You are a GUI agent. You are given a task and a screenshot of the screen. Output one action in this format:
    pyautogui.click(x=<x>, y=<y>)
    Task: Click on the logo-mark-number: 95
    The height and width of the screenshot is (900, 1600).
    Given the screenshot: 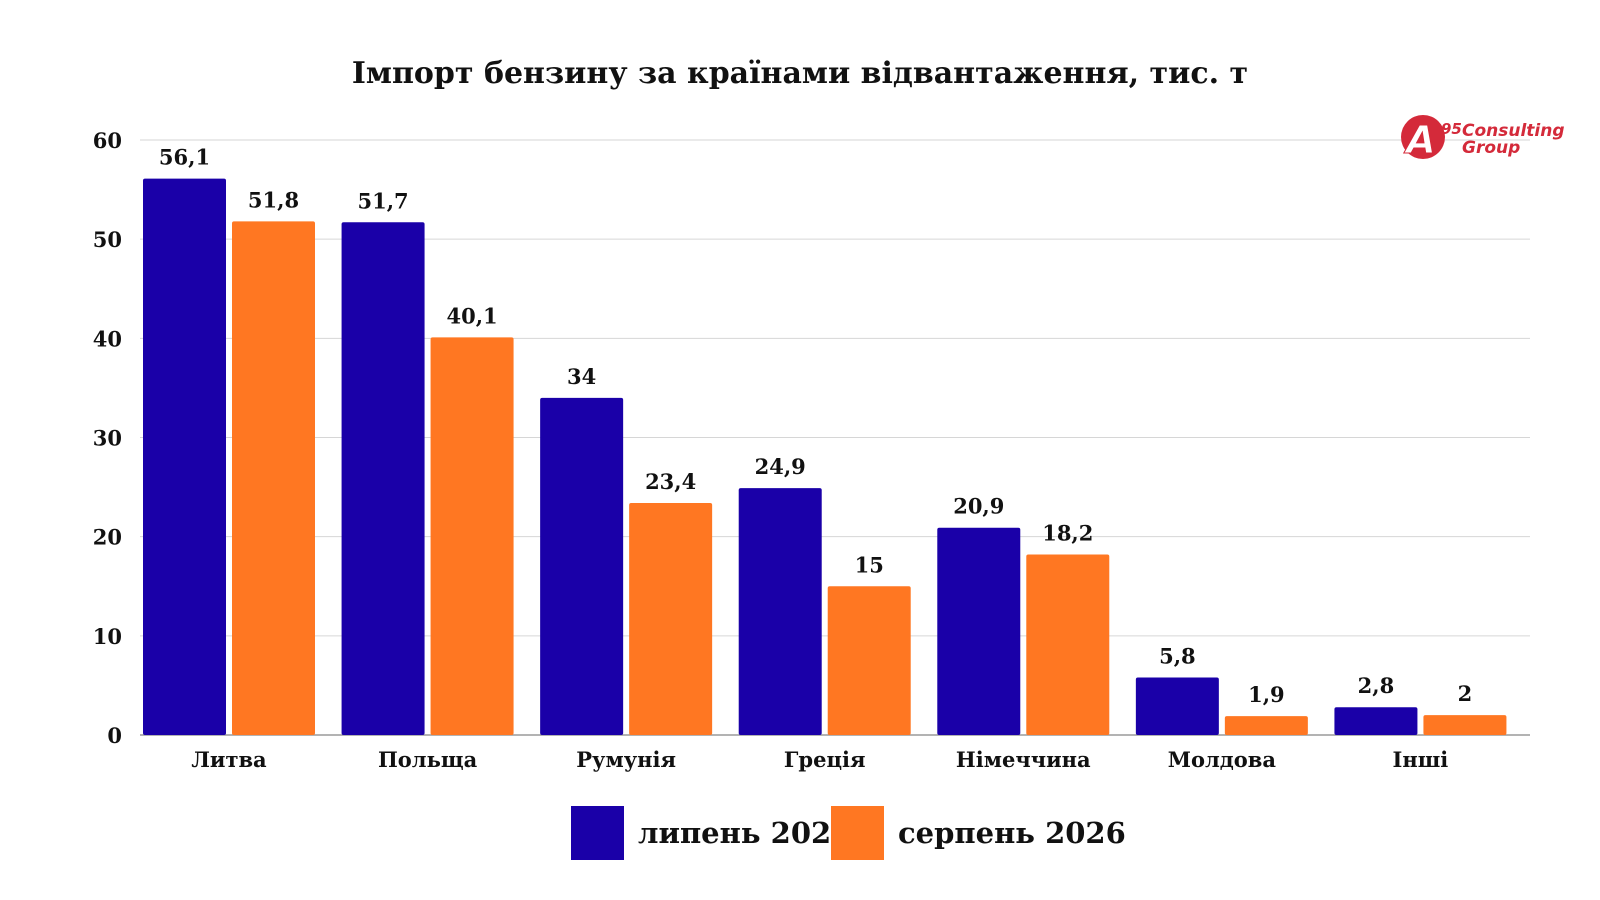 What is the action you would take?
    pyautogui.click(x=1451, y=129)
    